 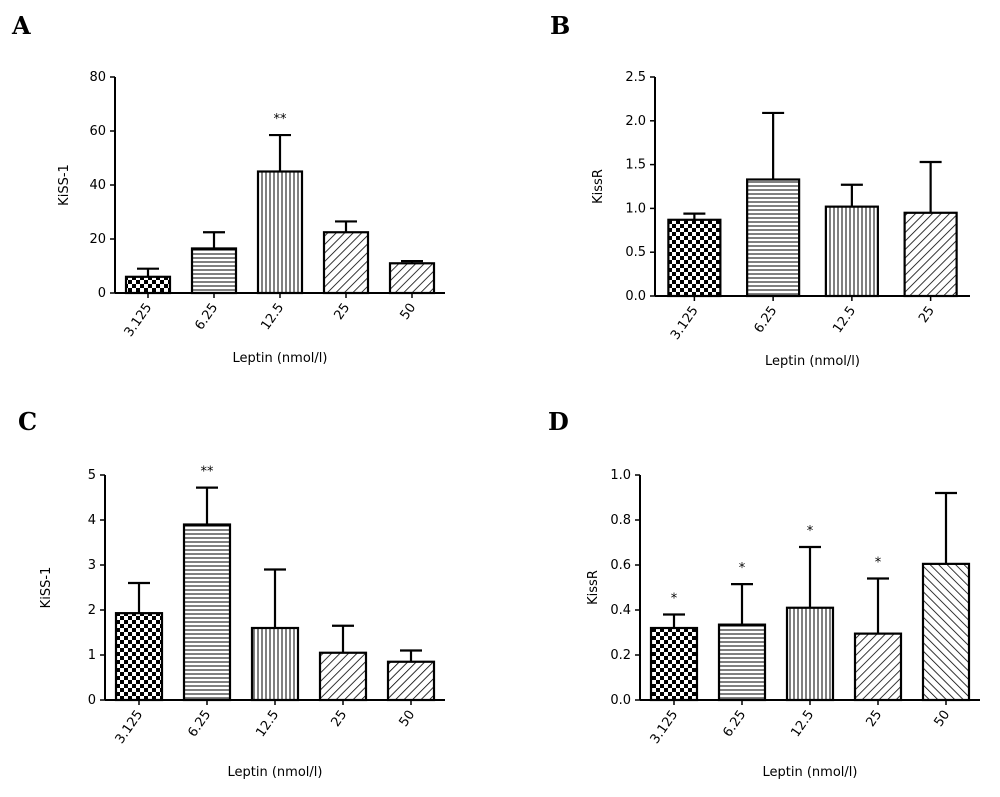 What do you see at coordinates (92, 610) in the screenshot?
I see `y-tick-label: 2` at bounding box center [92, 610].